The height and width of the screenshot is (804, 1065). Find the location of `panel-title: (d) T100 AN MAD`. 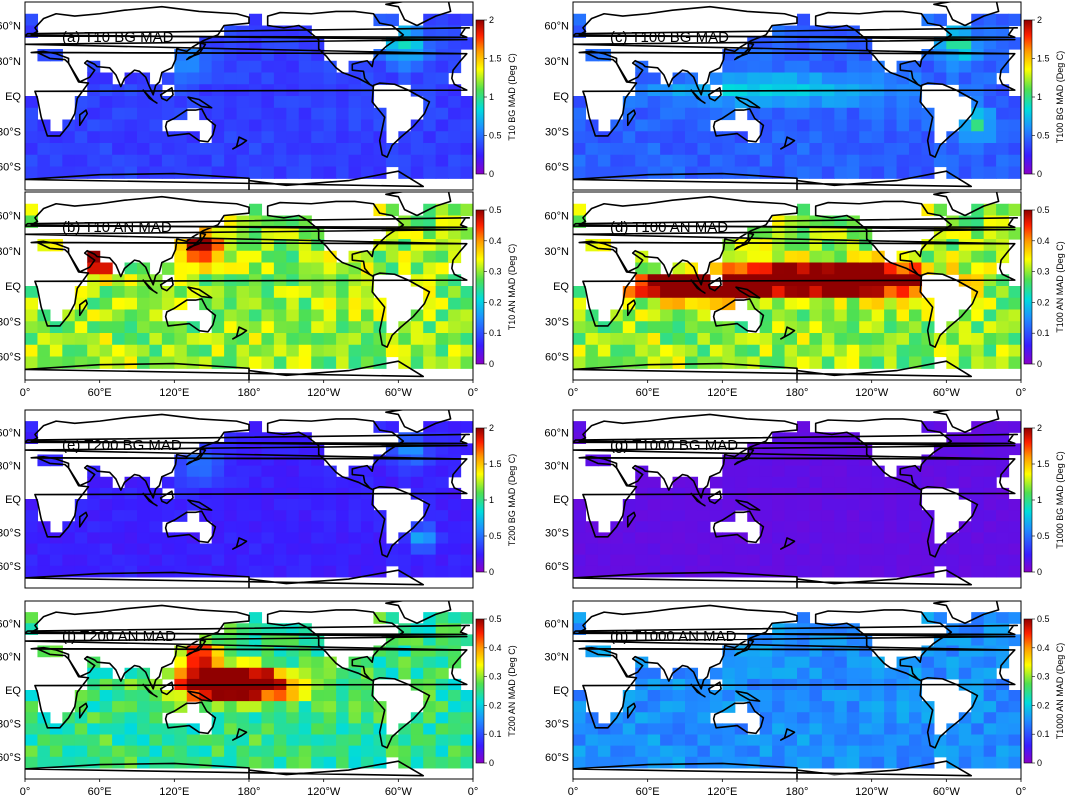

panel-title: (d) T100 AN MAD is located at coordinates (669, 227).